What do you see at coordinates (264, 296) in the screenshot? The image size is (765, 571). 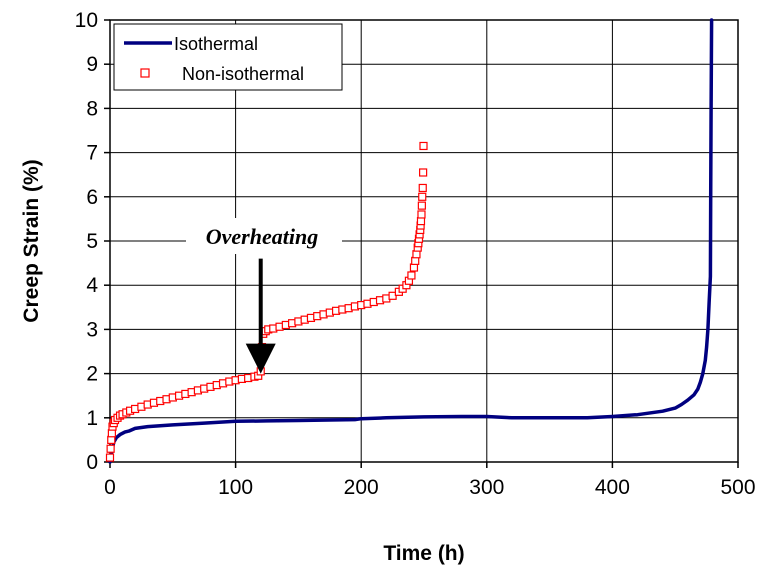 I see `annotation-overheating: Overheating` at bounding box center [264, 296].